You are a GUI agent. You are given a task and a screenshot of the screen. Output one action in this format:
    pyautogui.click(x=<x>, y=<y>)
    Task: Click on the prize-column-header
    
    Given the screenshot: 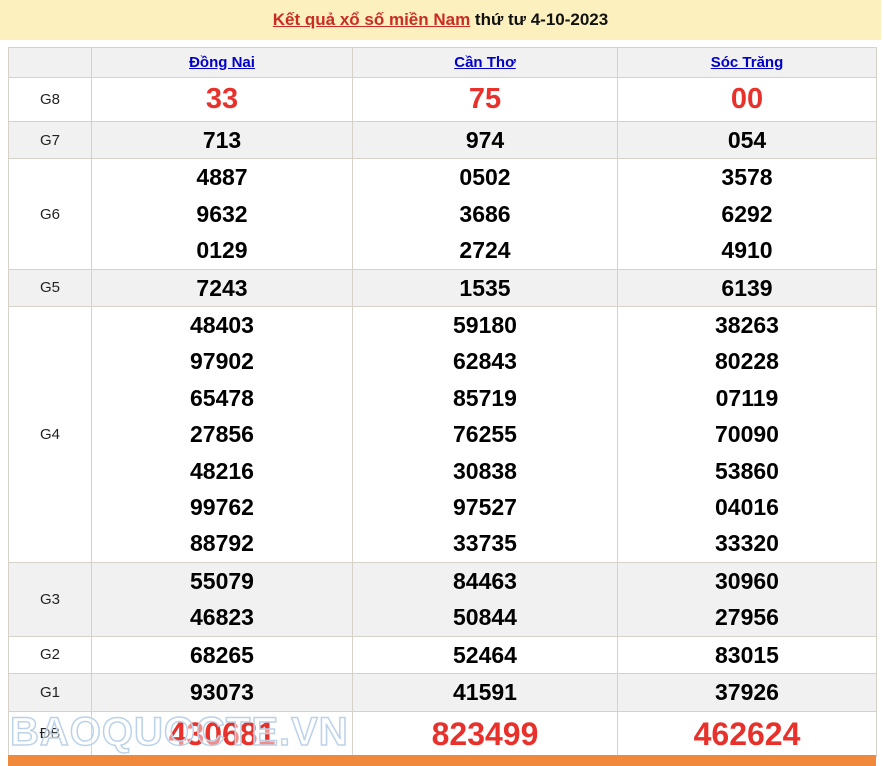 What is the action you would take?
    pyautogui.click(x=50, y=62)
    